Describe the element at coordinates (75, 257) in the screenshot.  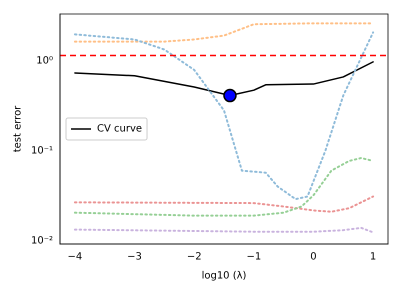
I see `x-tick-label: −4` at that location.